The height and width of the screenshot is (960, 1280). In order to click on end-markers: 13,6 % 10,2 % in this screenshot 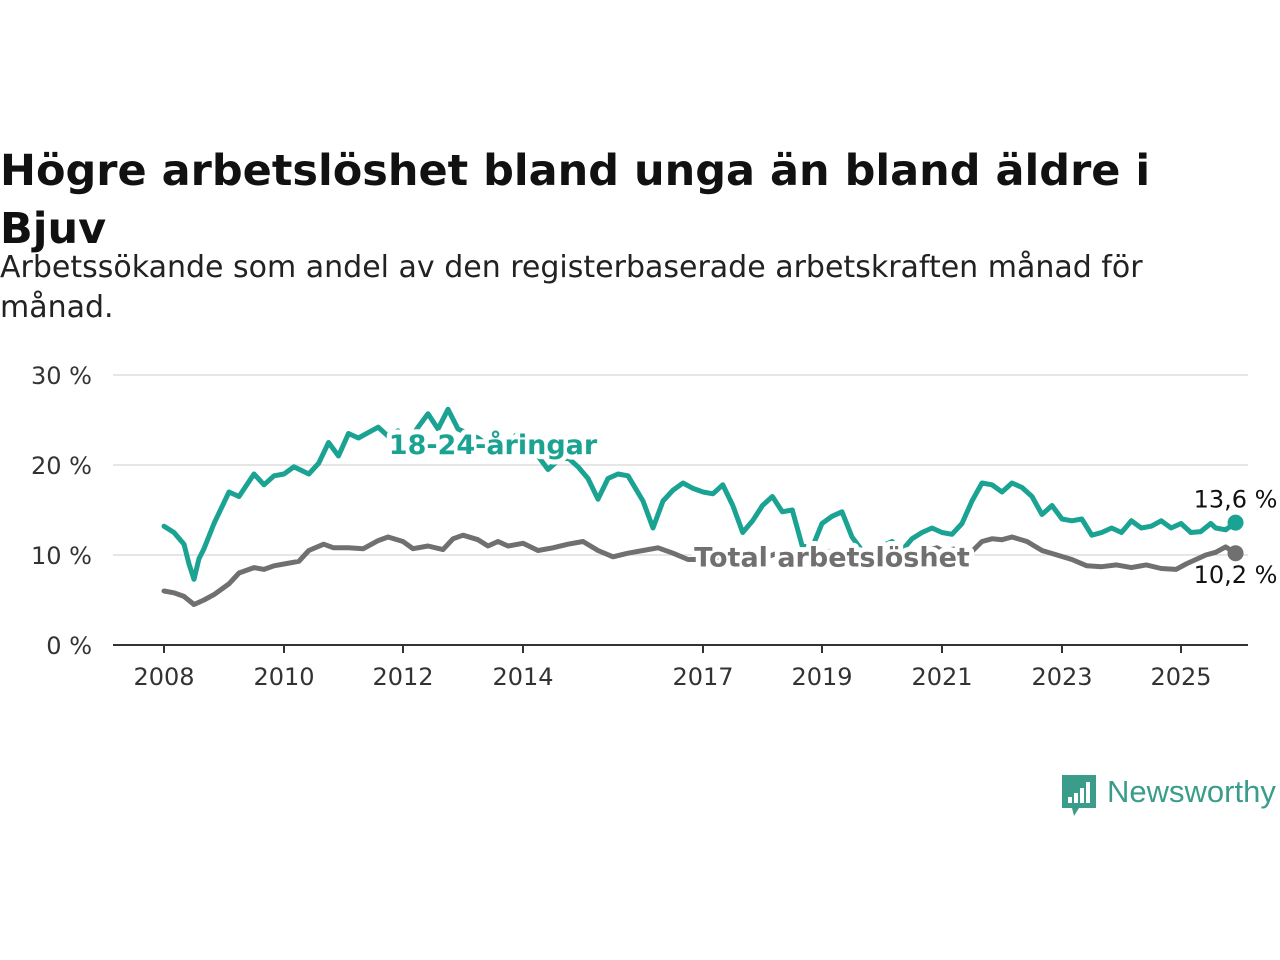, I will do `click(1236, 538)`.